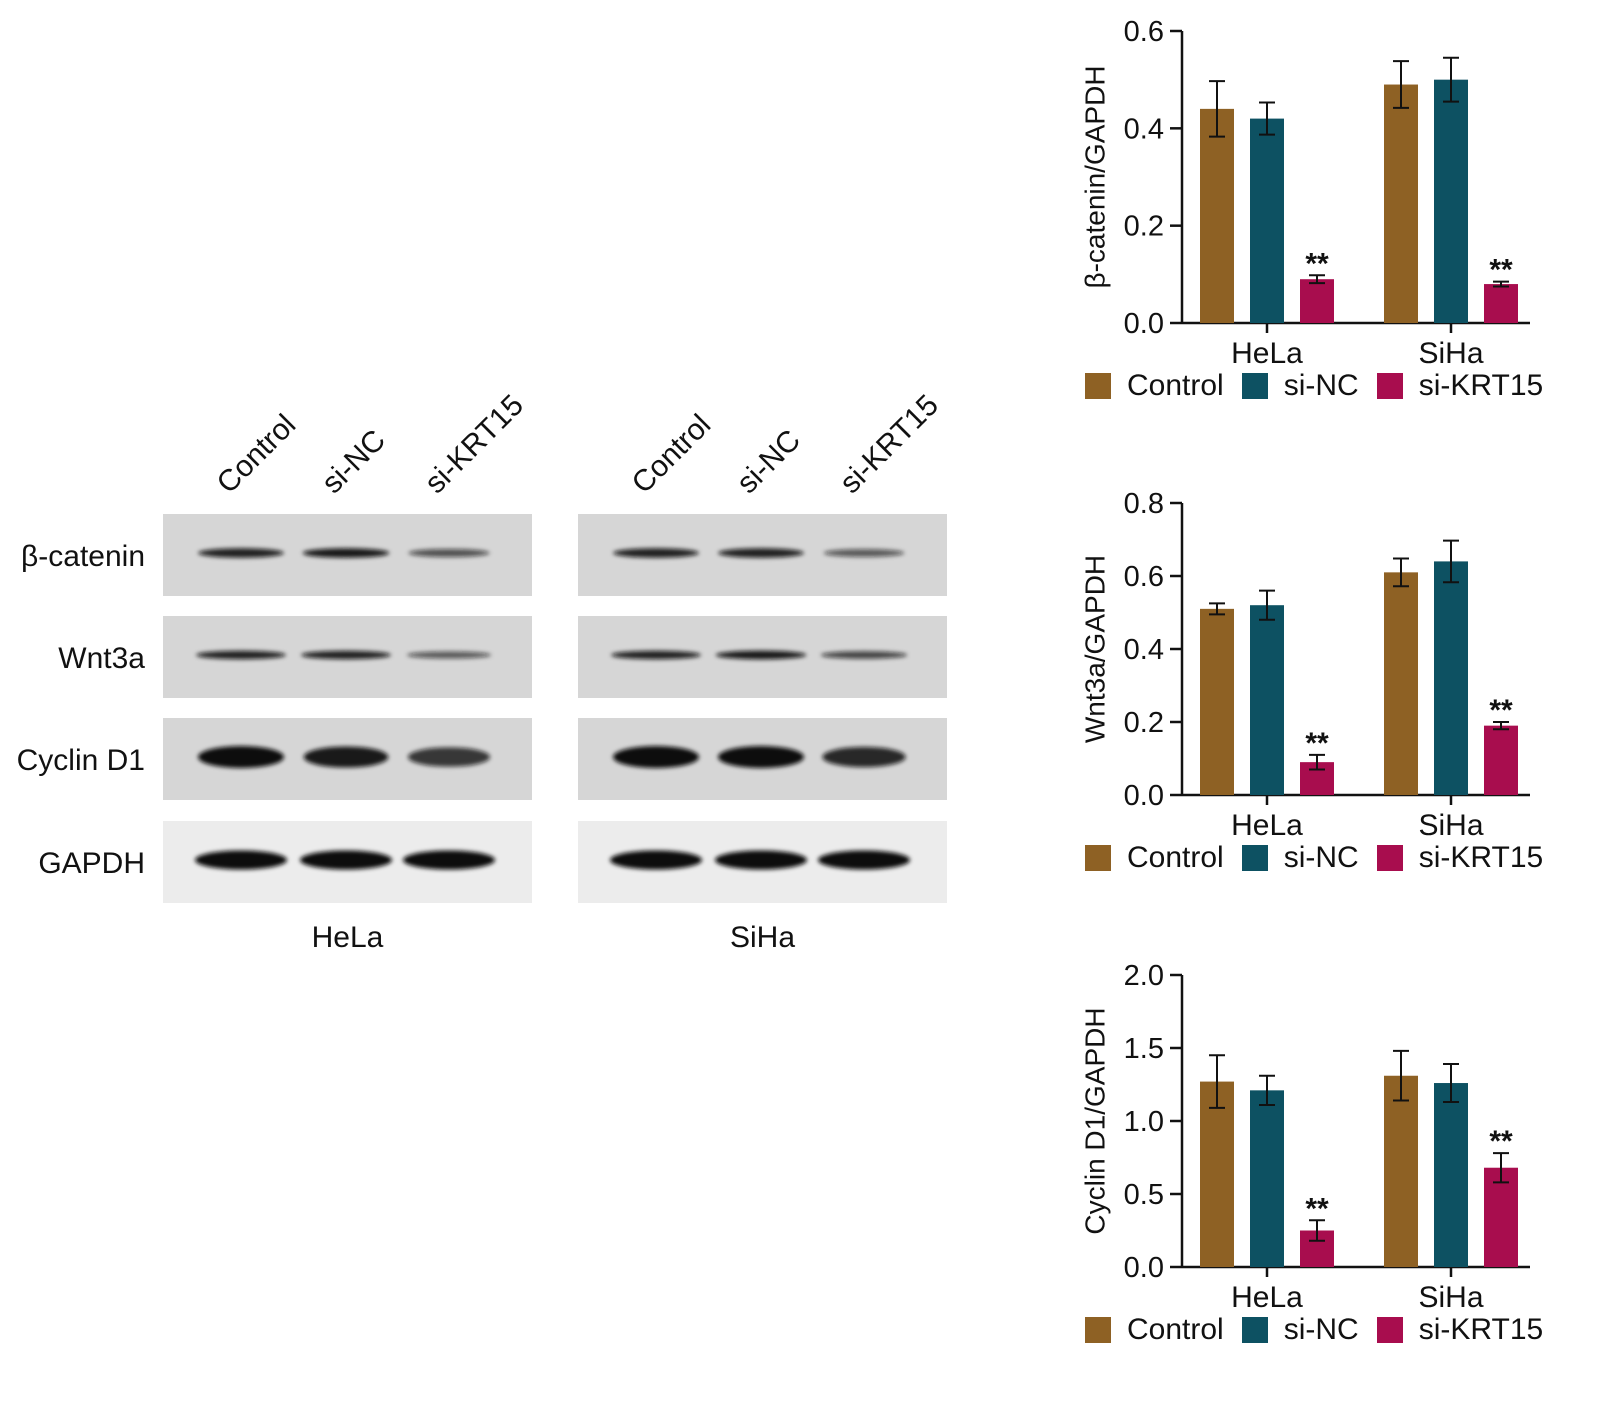 The width and height of the screenshot is (1613, 1416). Describe the element at coordinates (1305, 193) in the screenshot. I see `bar-chart: 0.0 0.2 0.4 0.6 β-catenin/GAPDH HeLa SiHa ** **` at that location.